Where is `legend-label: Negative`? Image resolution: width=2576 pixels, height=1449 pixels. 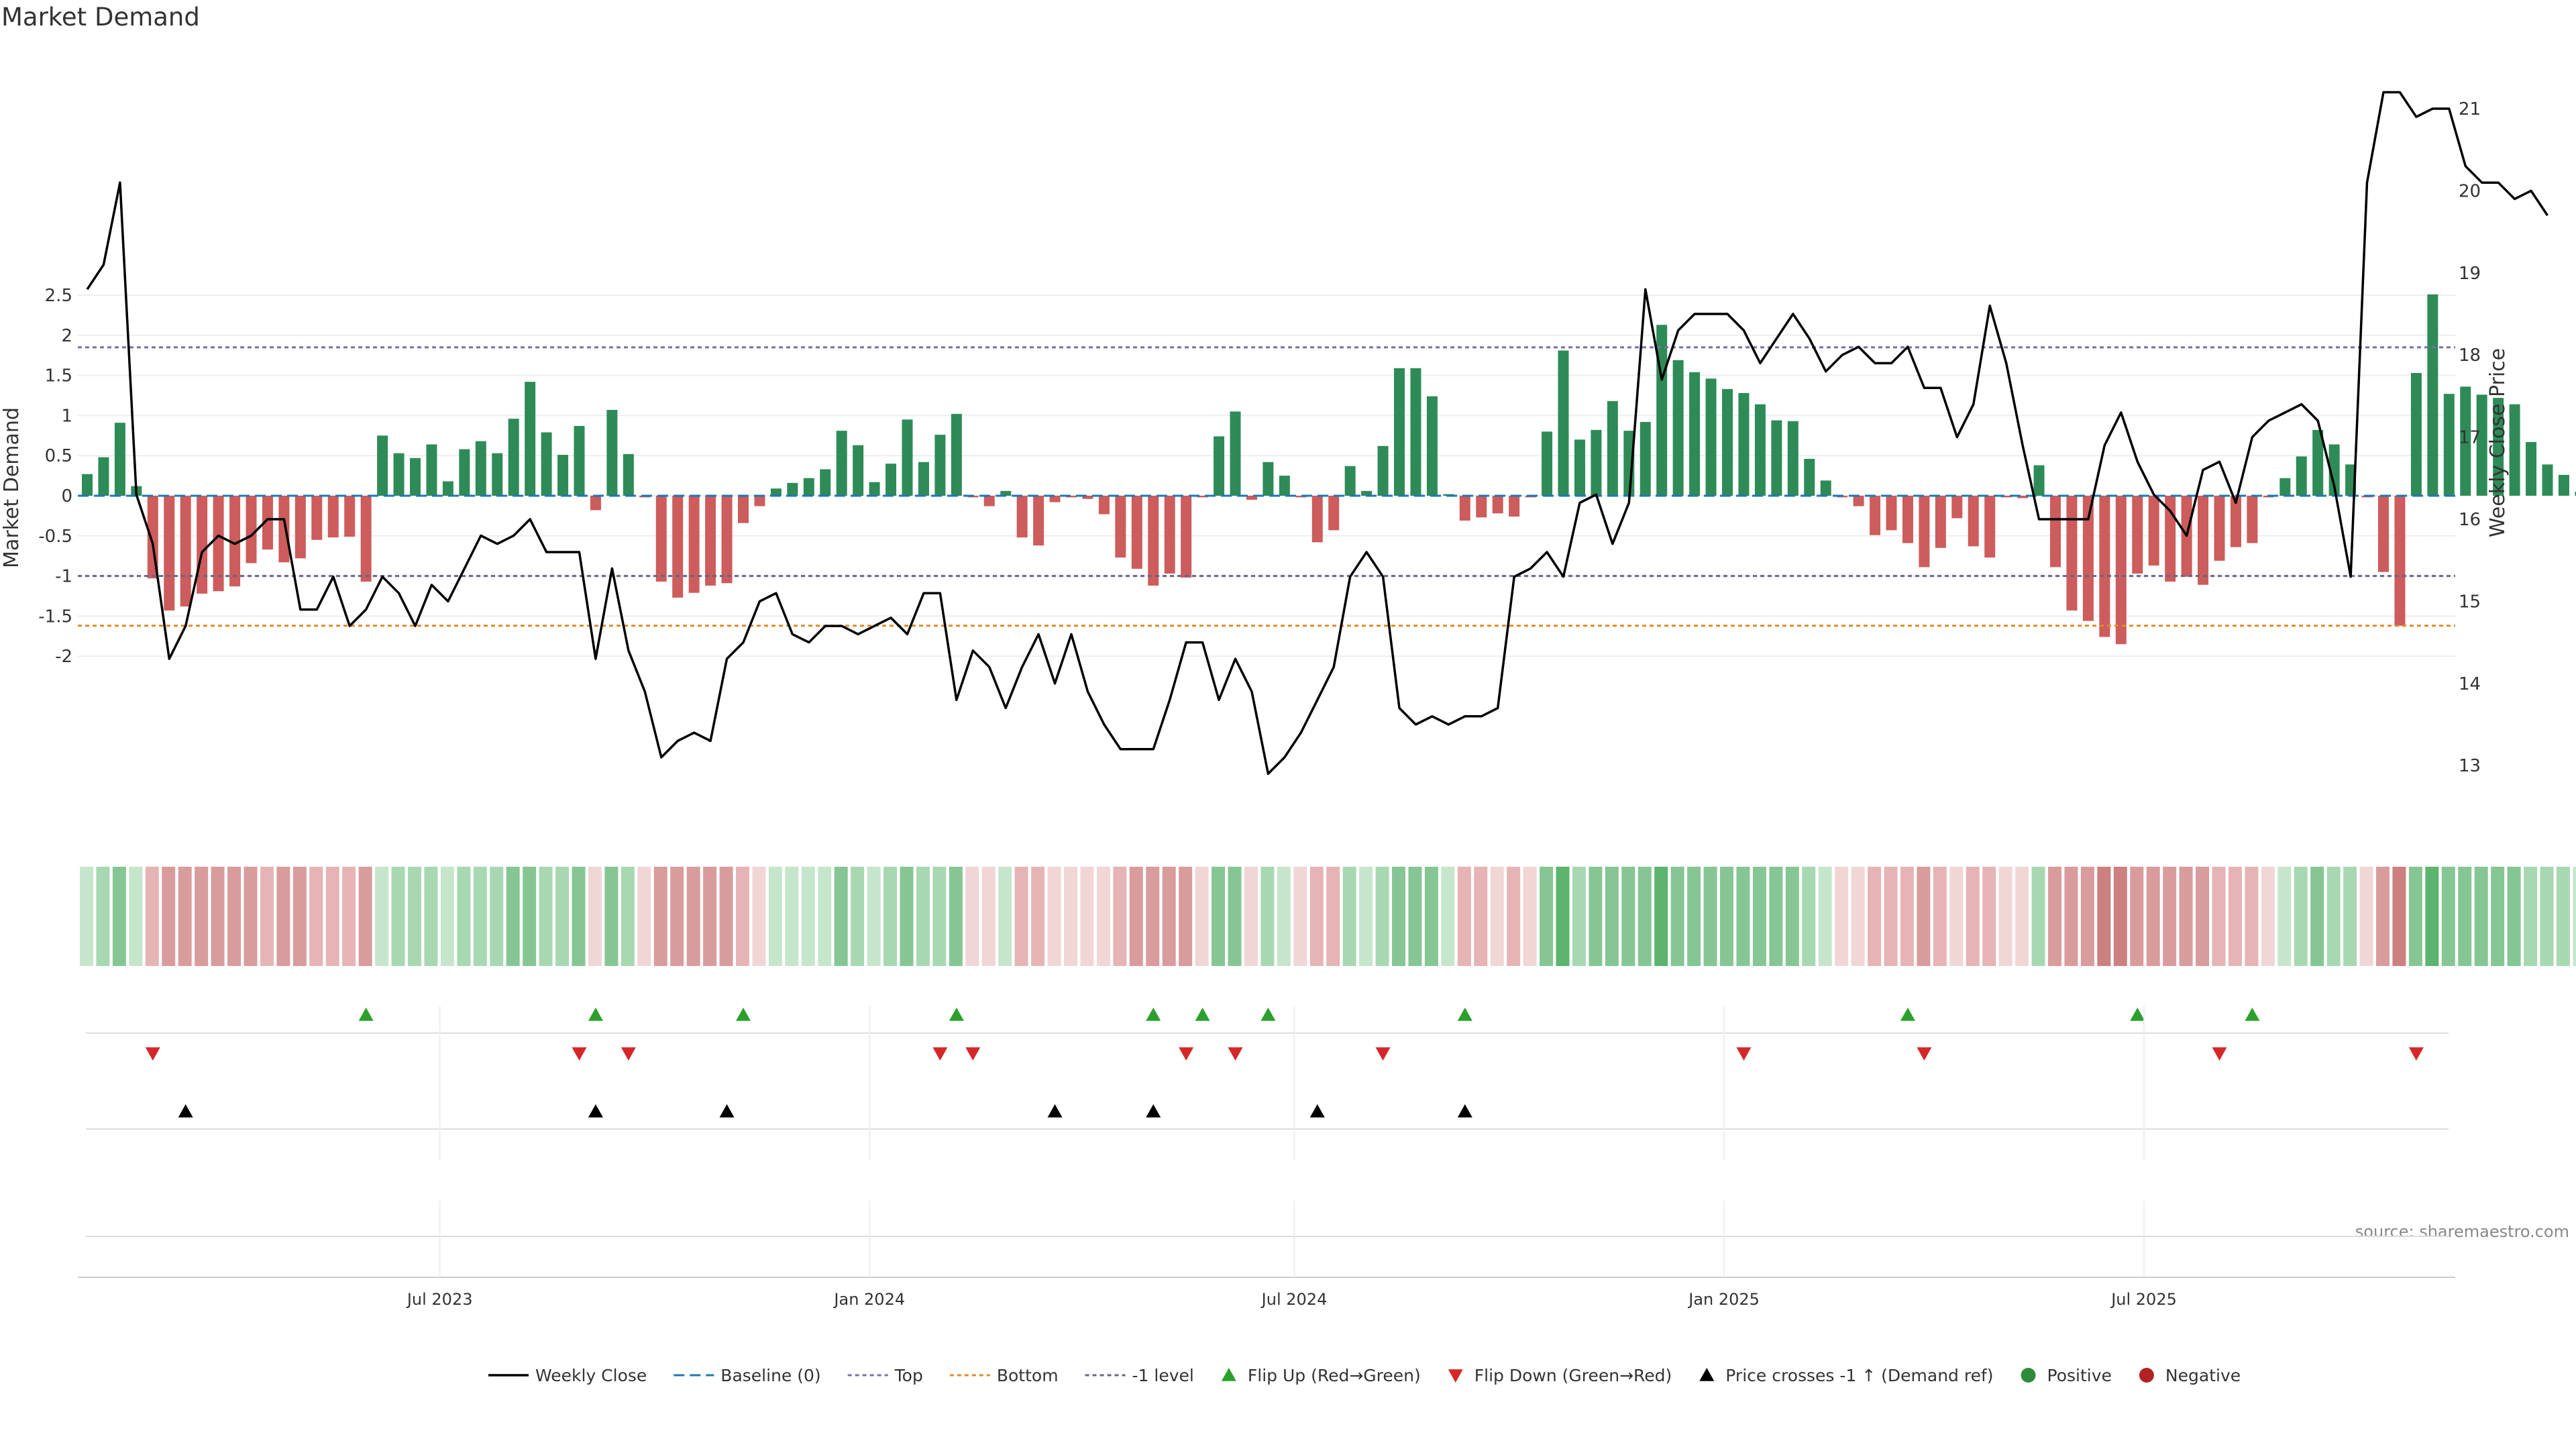
legend-label: Negative is located at coordinates (2203, 1375).